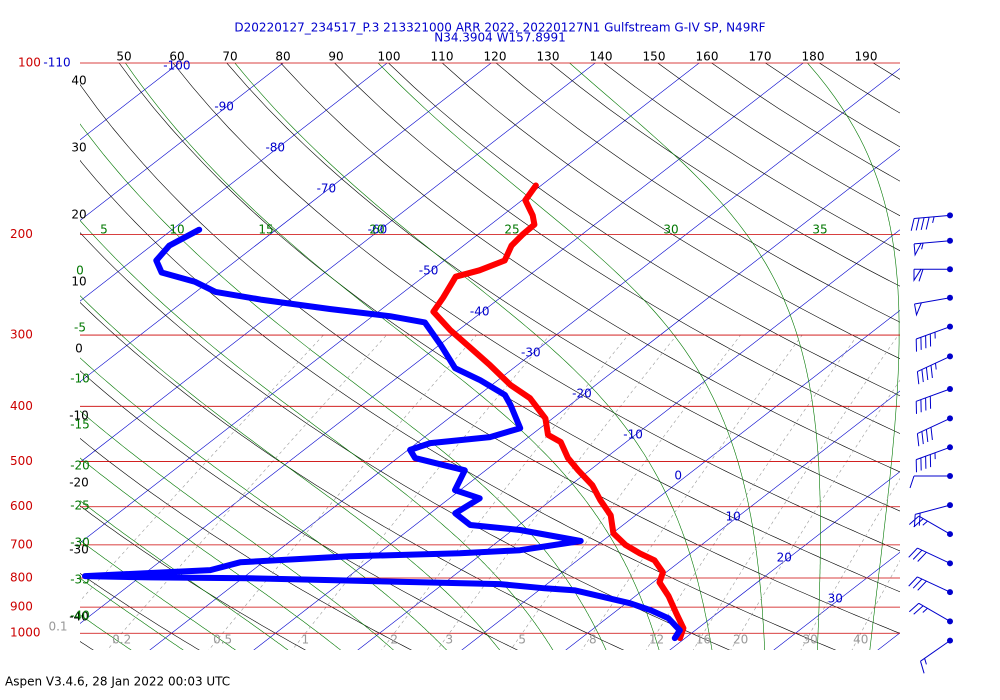 The width and height of the screenshot is (1000, 700). Describe the element at coordinates (813, 57) in the screenshot. I see `top-tick-label: 180` at that location.